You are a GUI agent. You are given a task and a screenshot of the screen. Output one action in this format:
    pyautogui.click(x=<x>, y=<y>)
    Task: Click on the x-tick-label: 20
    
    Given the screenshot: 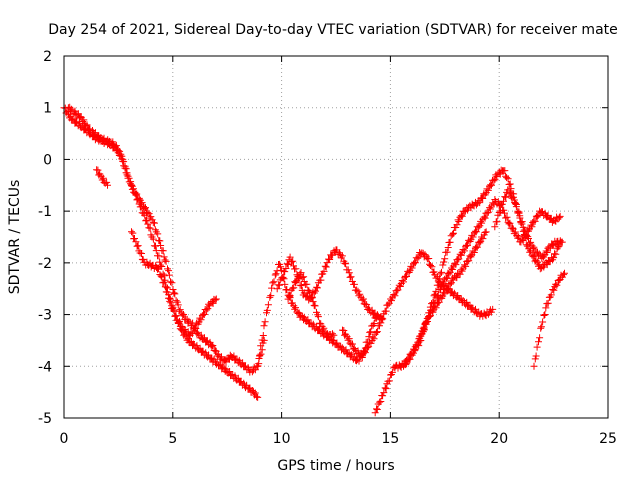 What is the action you would take?
    pyautogui.click(x=499, y=439)
    